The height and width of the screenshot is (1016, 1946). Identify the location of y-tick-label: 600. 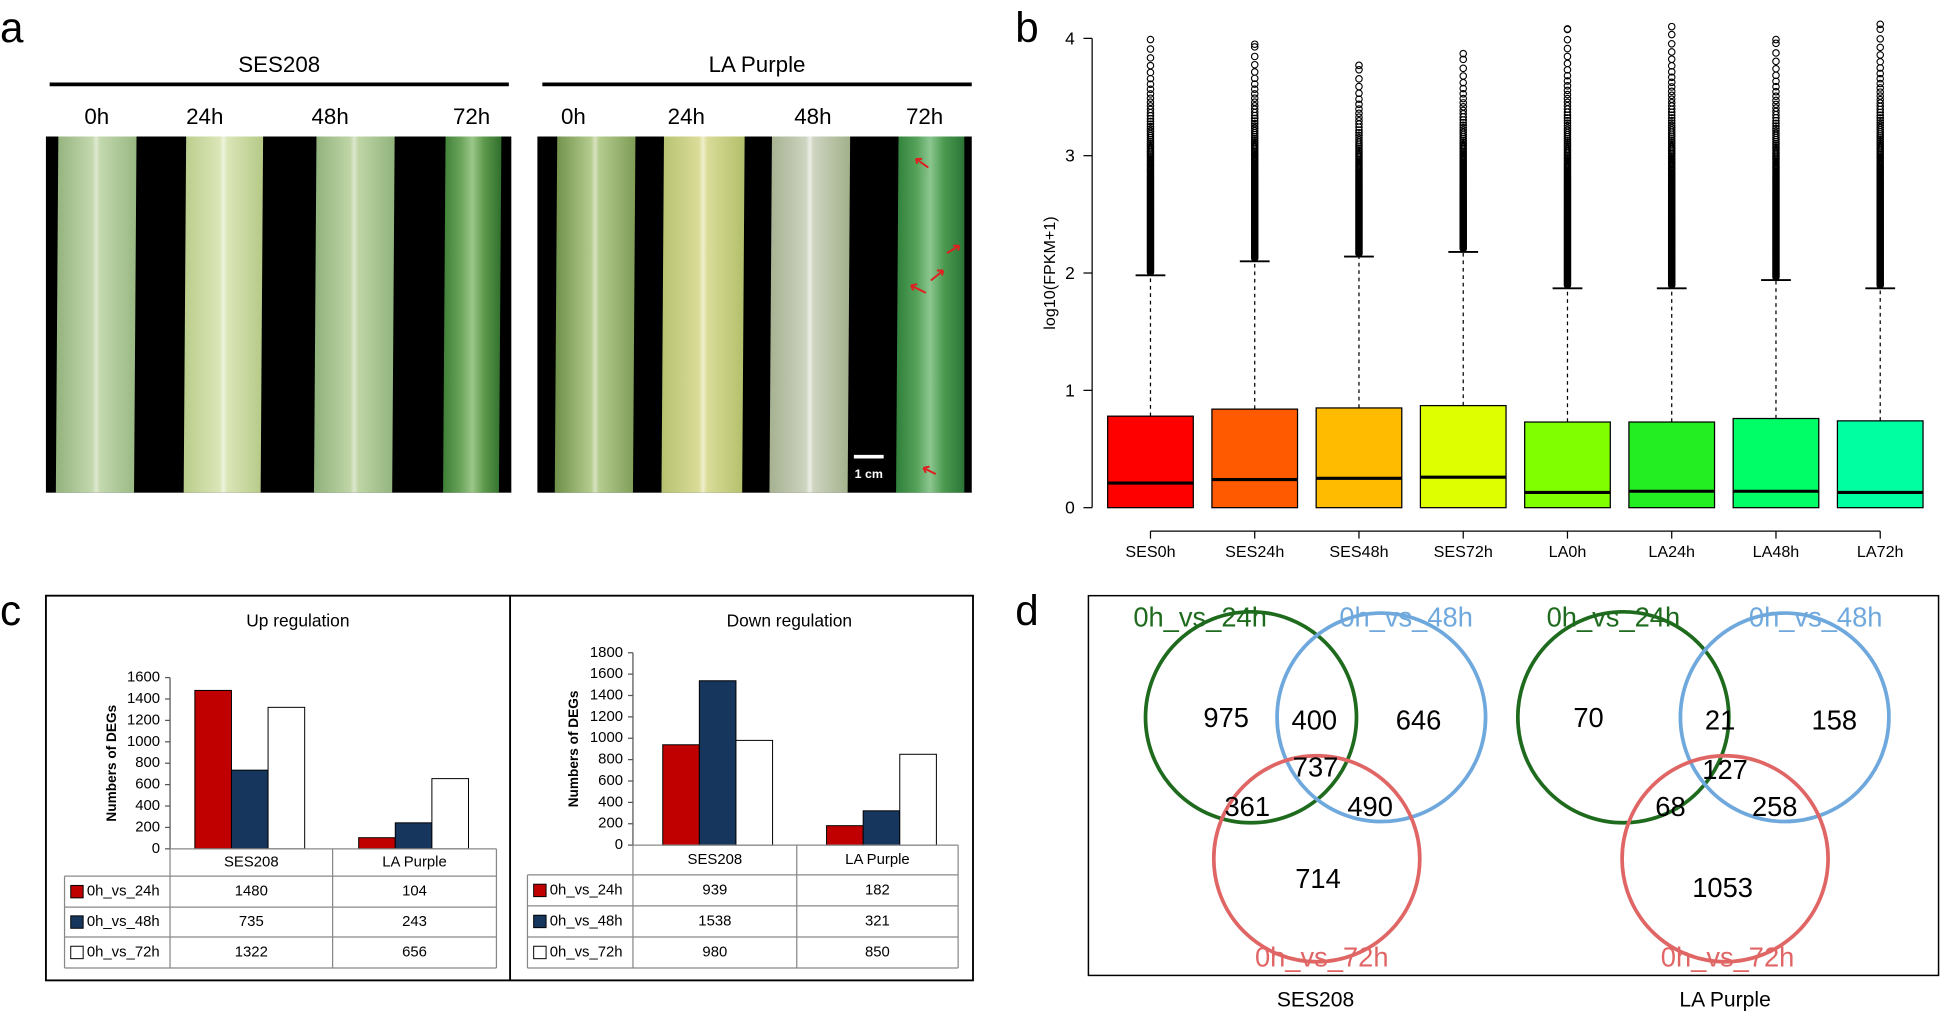
(610, 781).